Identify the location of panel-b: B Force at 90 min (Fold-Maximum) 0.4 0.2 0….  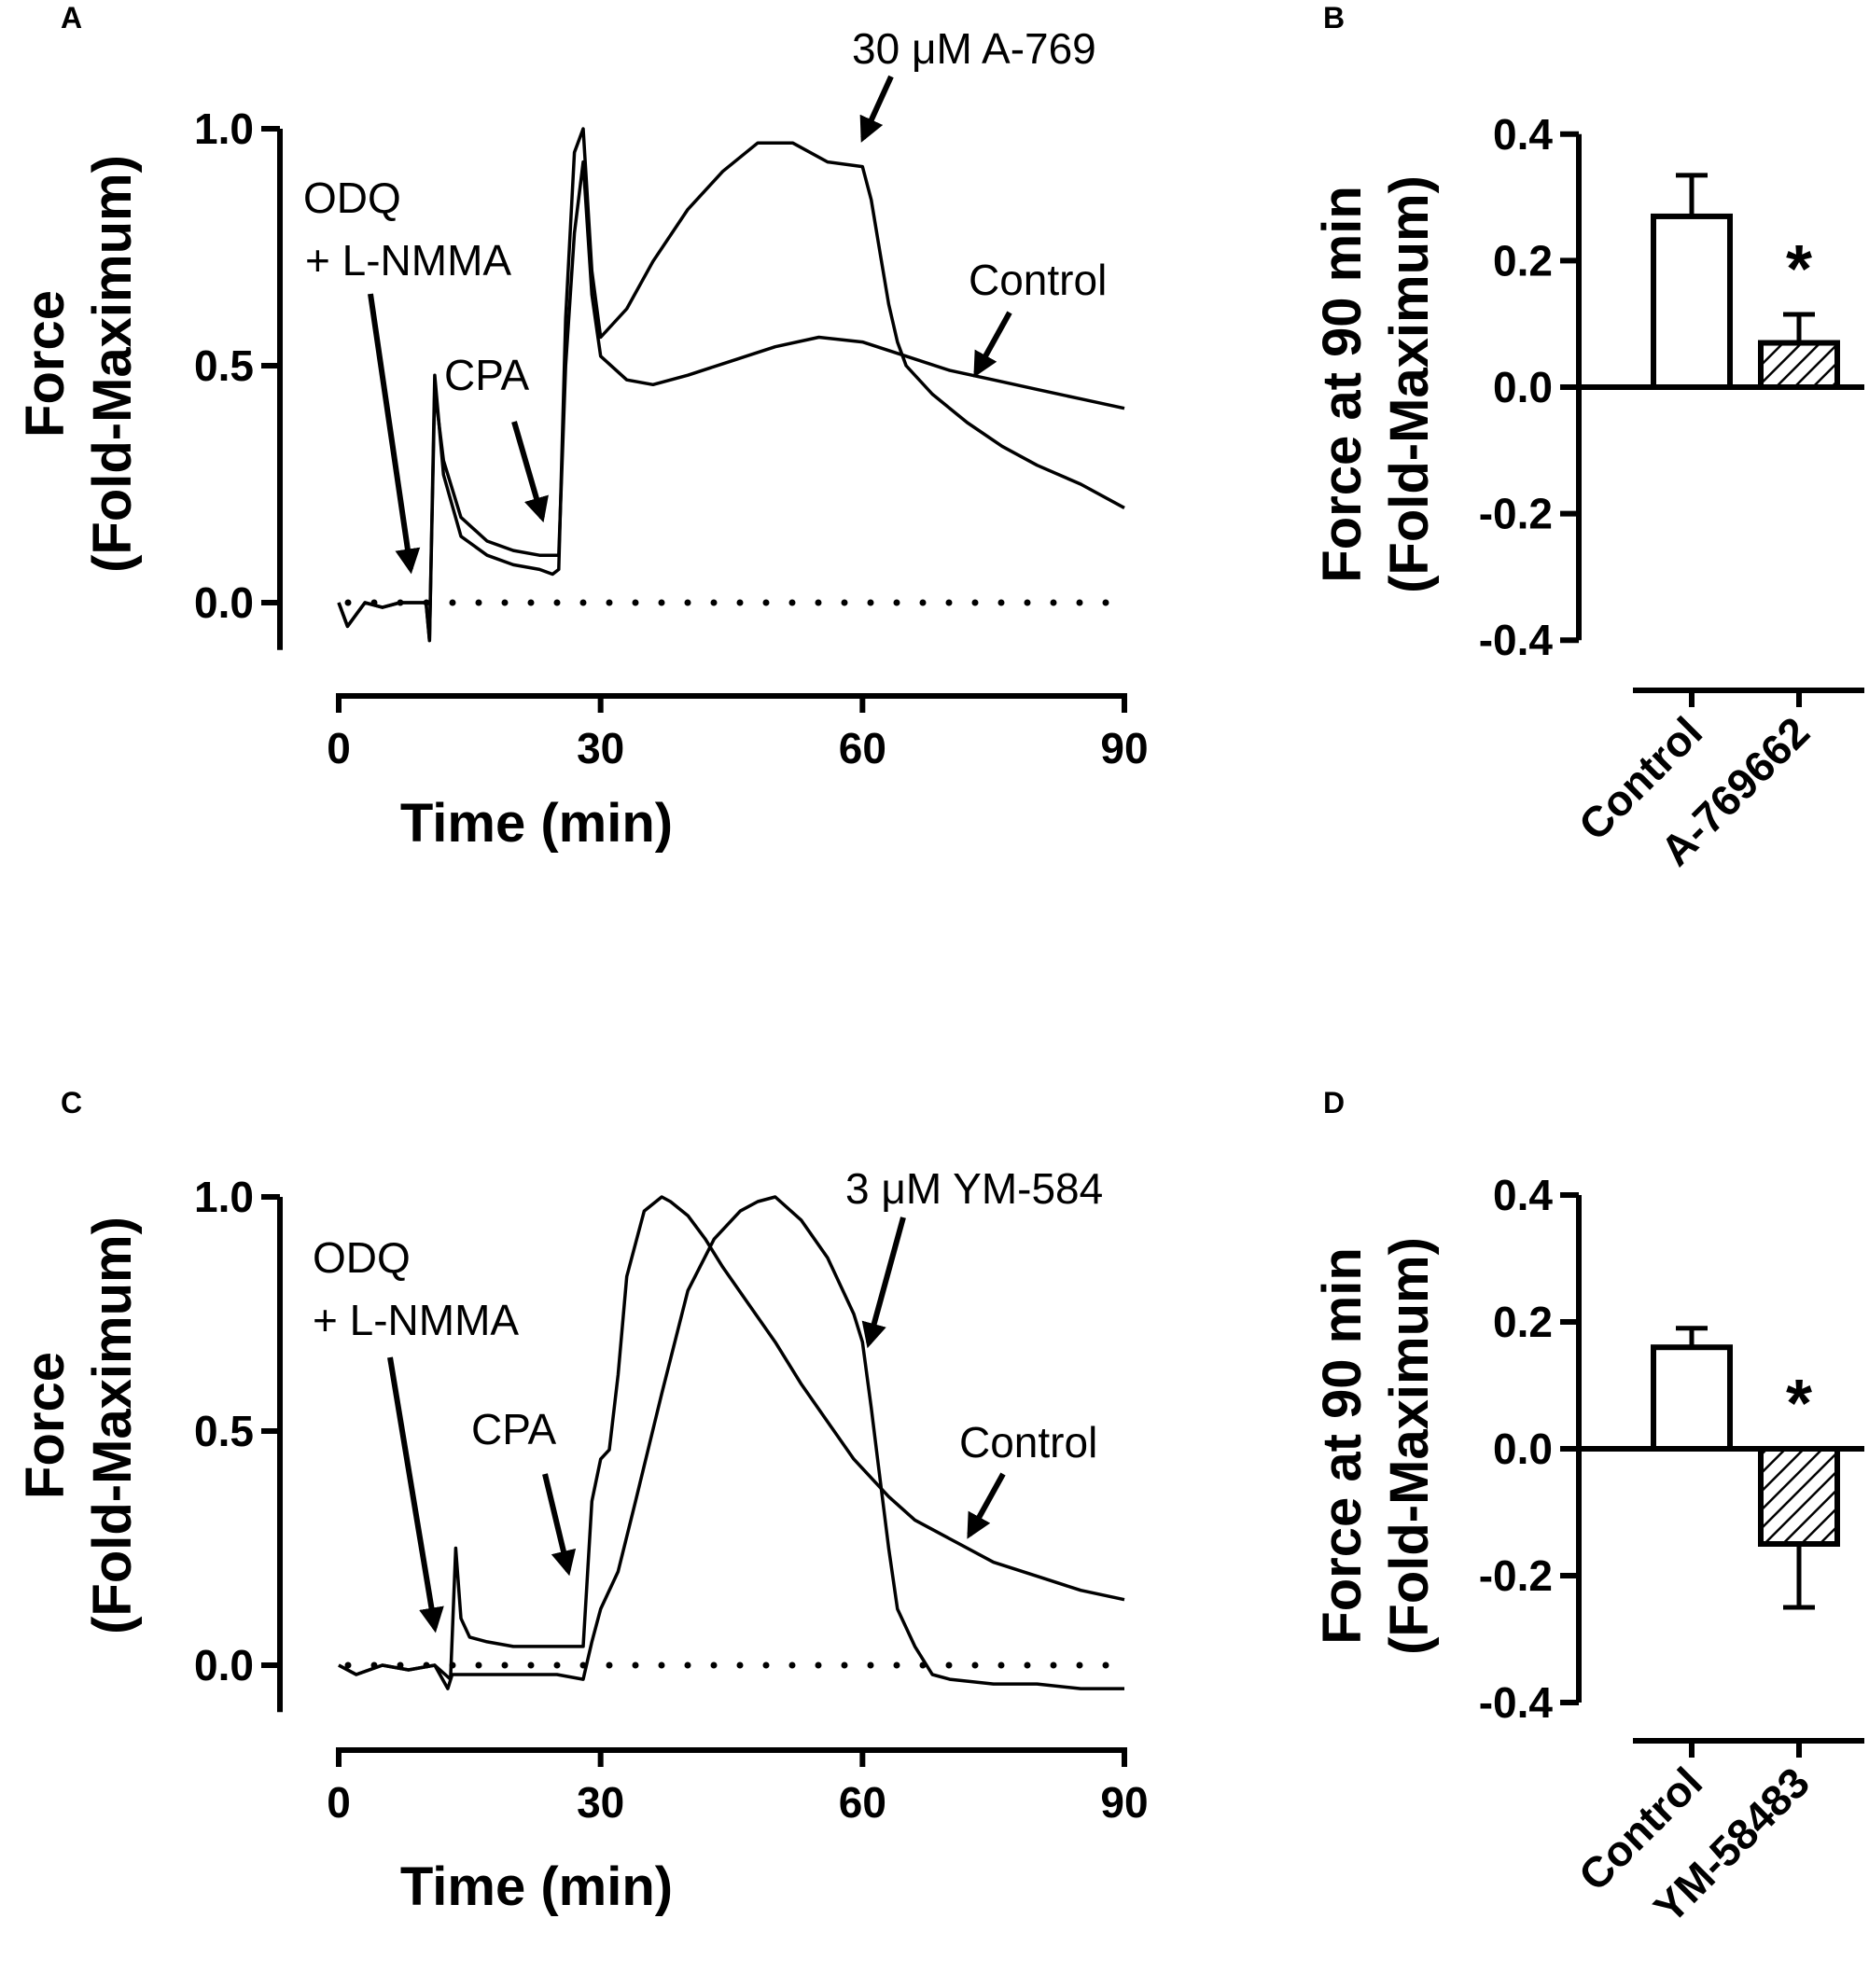
(1588, 438).